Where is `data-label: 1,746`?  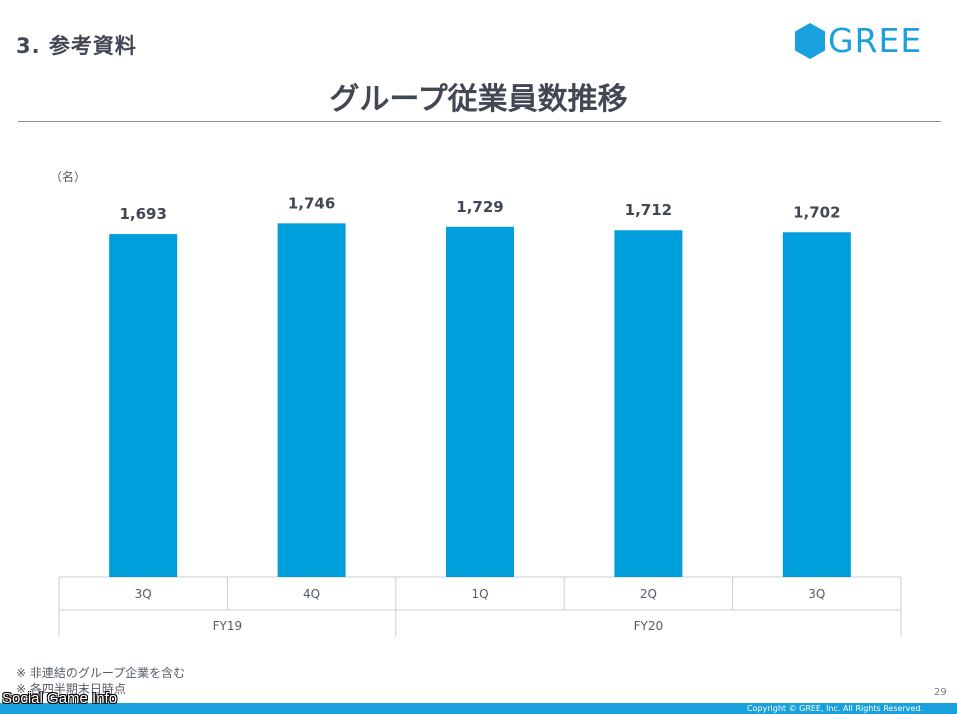
data-label: 1,746 is located at coordinates (311, 203).